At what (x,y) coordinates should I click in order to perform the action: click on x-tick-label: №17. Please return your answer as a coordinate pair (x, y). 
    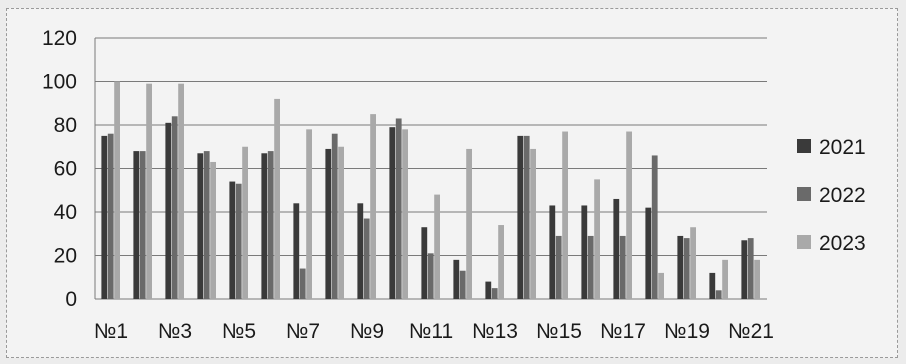
    Looking at the image, I should click on (623, 331).